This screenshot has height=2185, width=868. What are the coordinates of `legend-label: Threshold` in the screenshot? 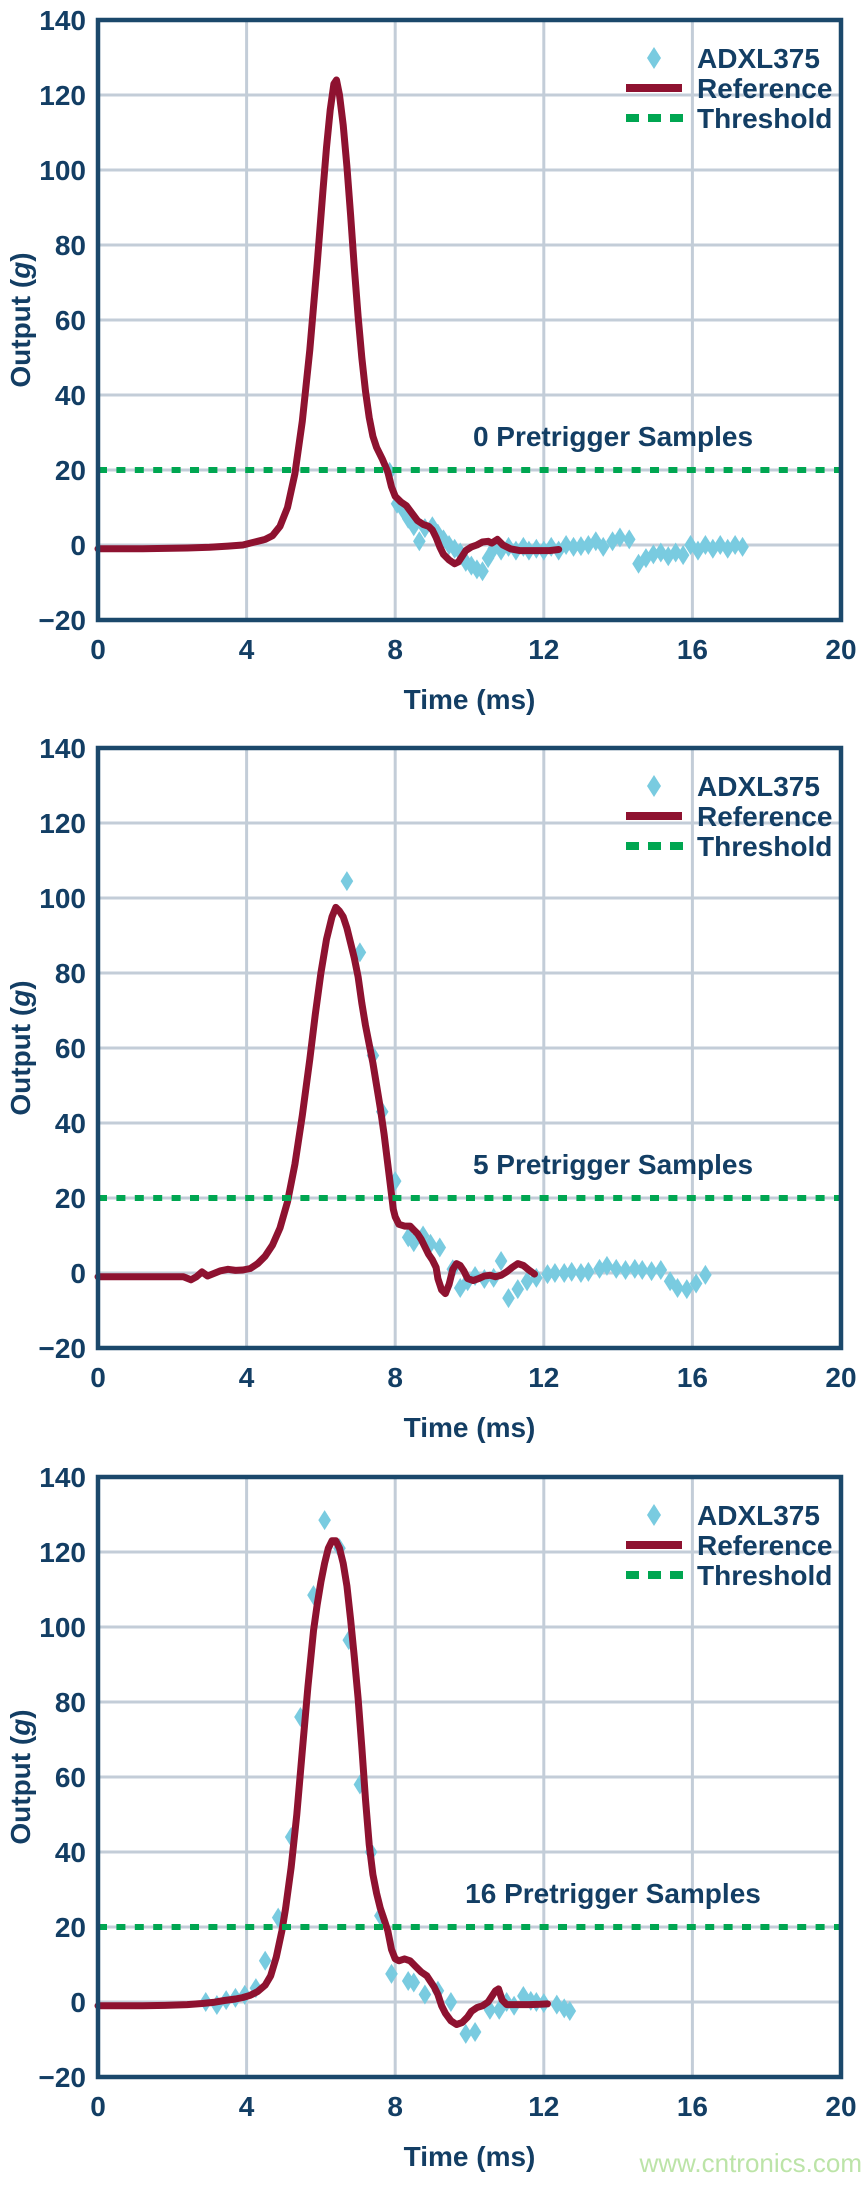 It's located at (764, 118).